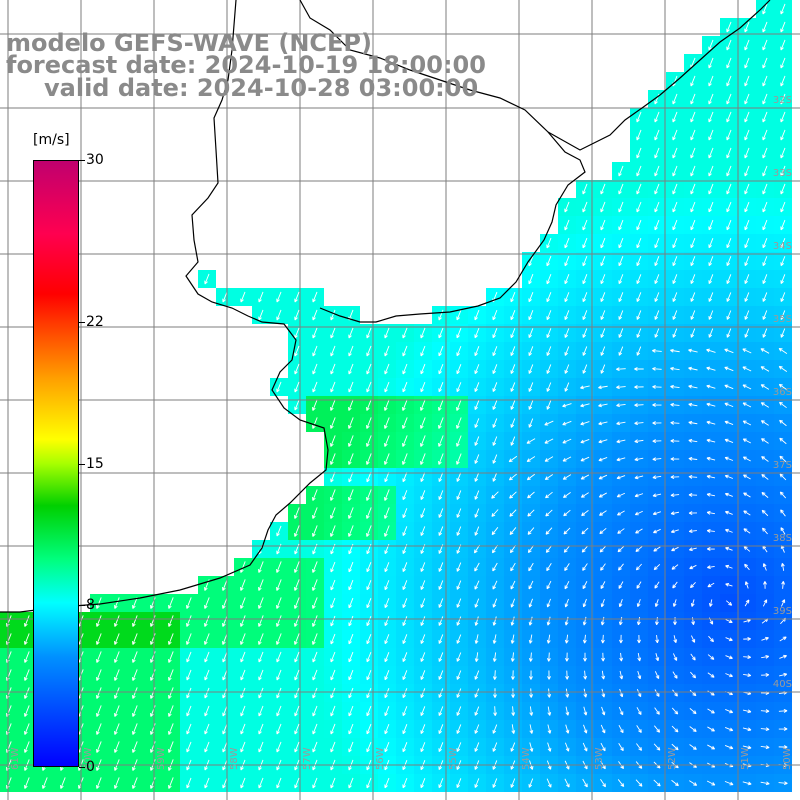 The image size is (800, 800). What do you see at coordinates (782, 100) in the screenshot?
I see `latitude-label: 32S` at bounding box center [782, 100].